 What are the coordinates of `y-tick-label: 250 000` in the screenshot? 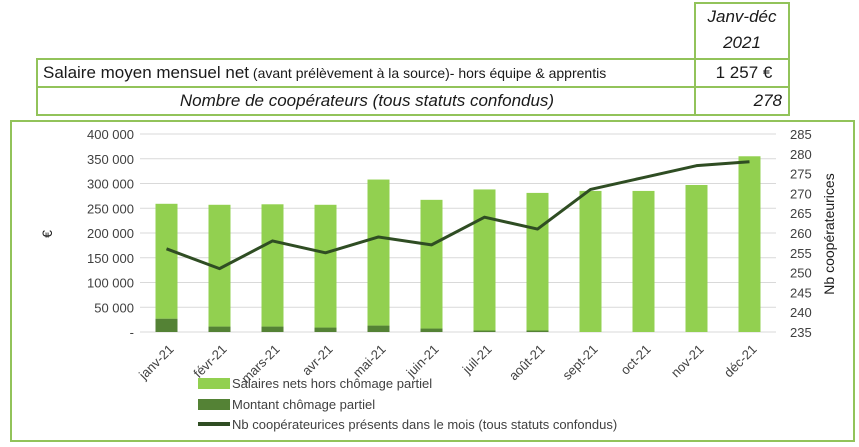 It's located at (110, 208).